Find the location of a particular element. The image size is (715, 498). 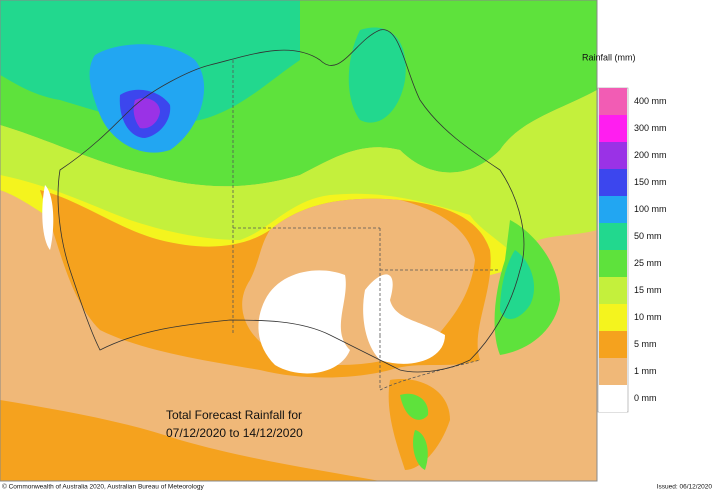

legend-label: 25 mm is located at coordinates (648, 263).